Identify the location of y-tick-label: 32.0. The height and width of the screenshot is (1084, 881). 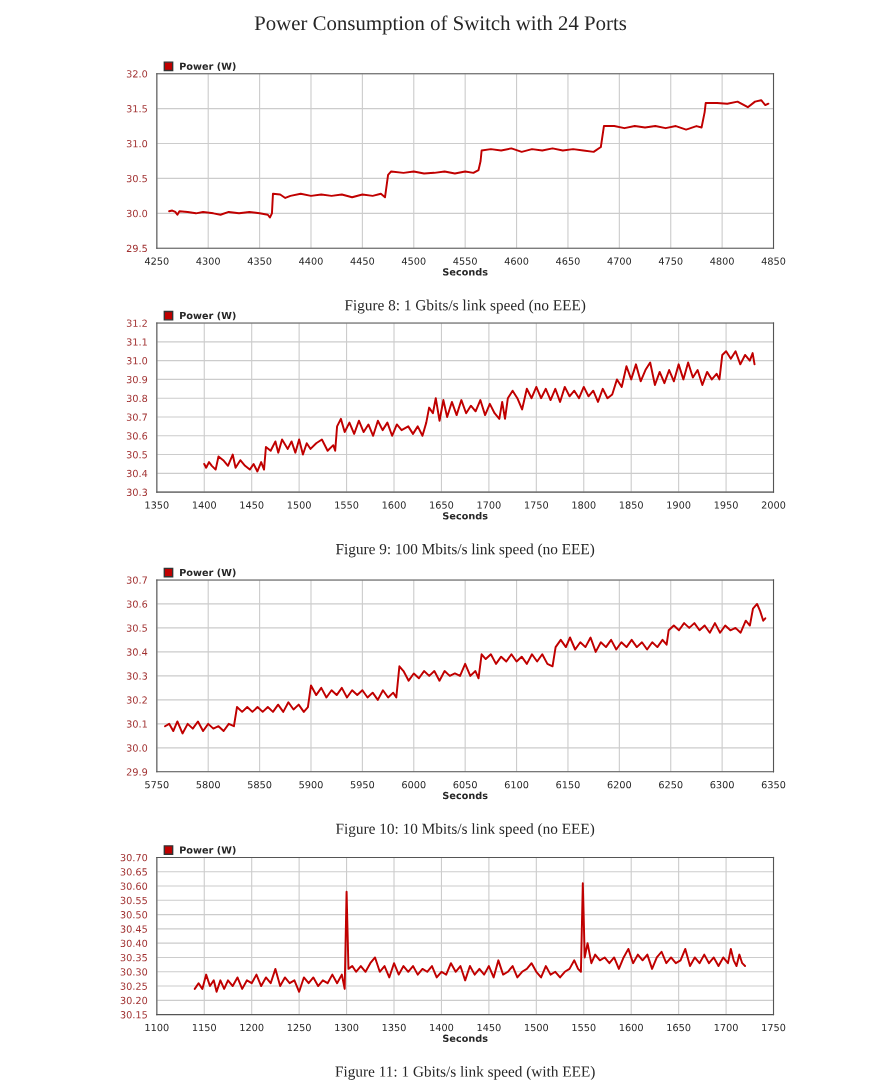
(137, 74).